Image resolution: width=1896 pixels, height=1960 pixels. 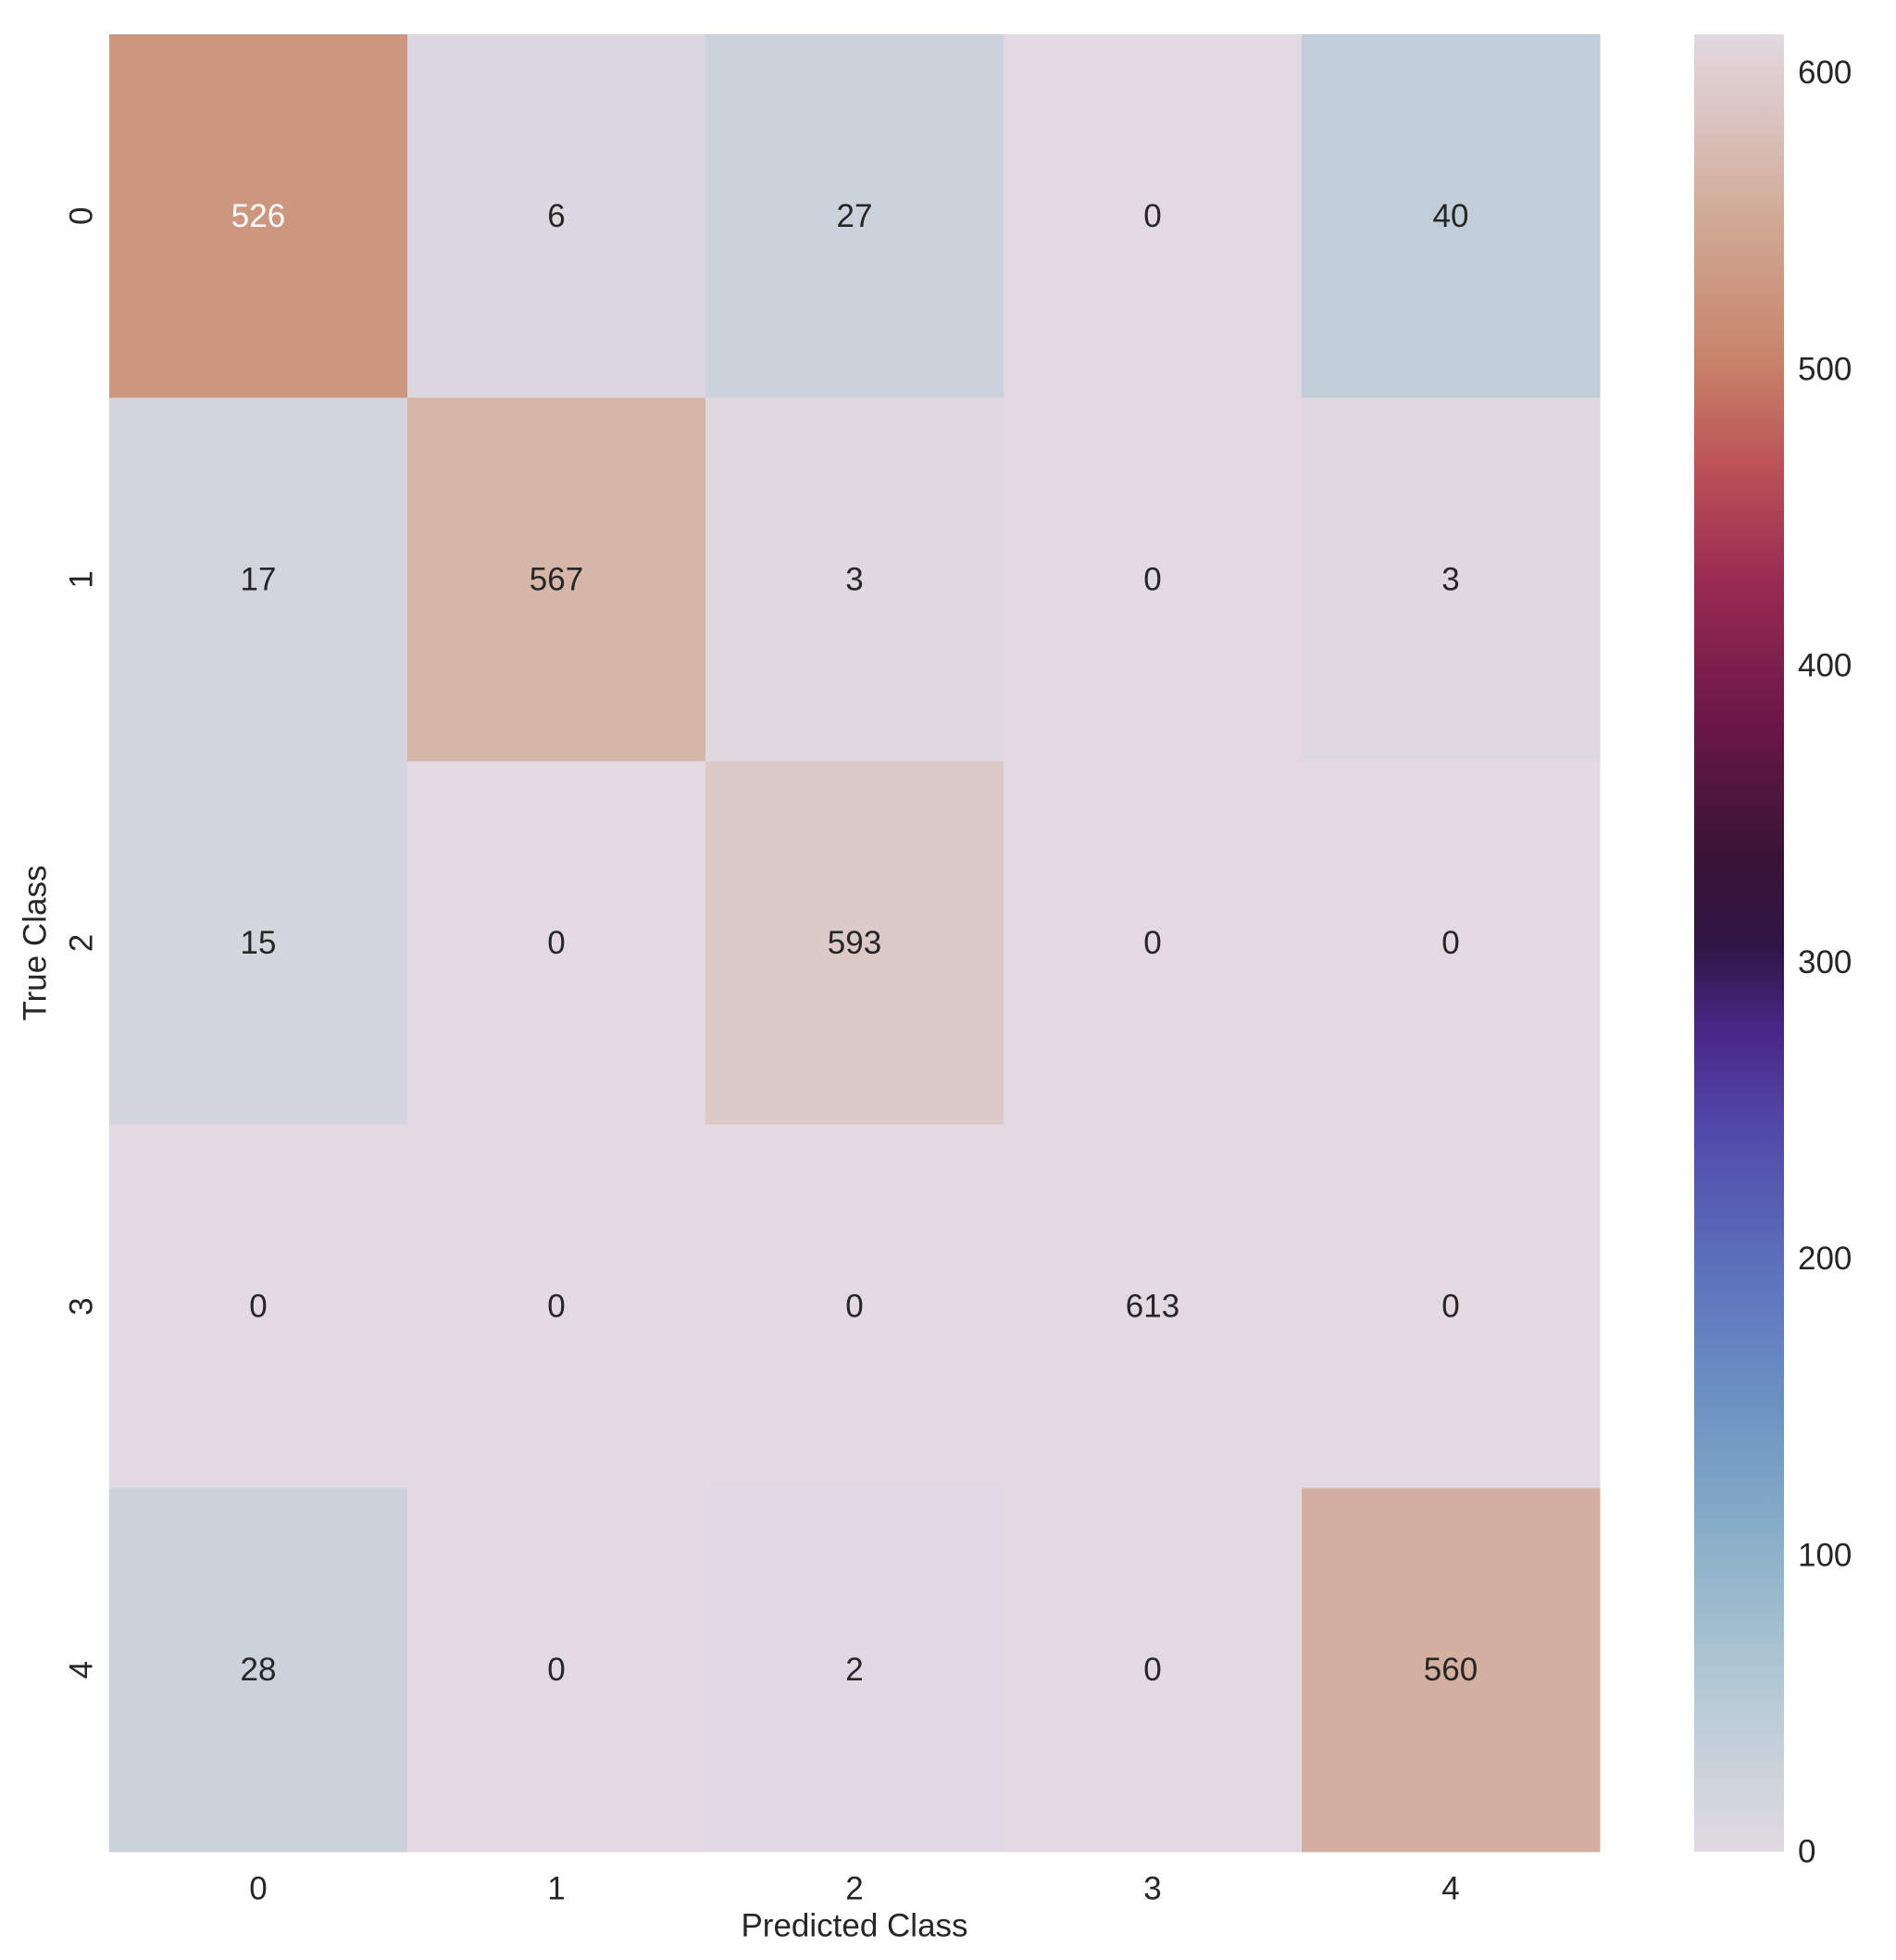 I want to click on cell-value-r2-c2: 593, so click(x=854, y=943).